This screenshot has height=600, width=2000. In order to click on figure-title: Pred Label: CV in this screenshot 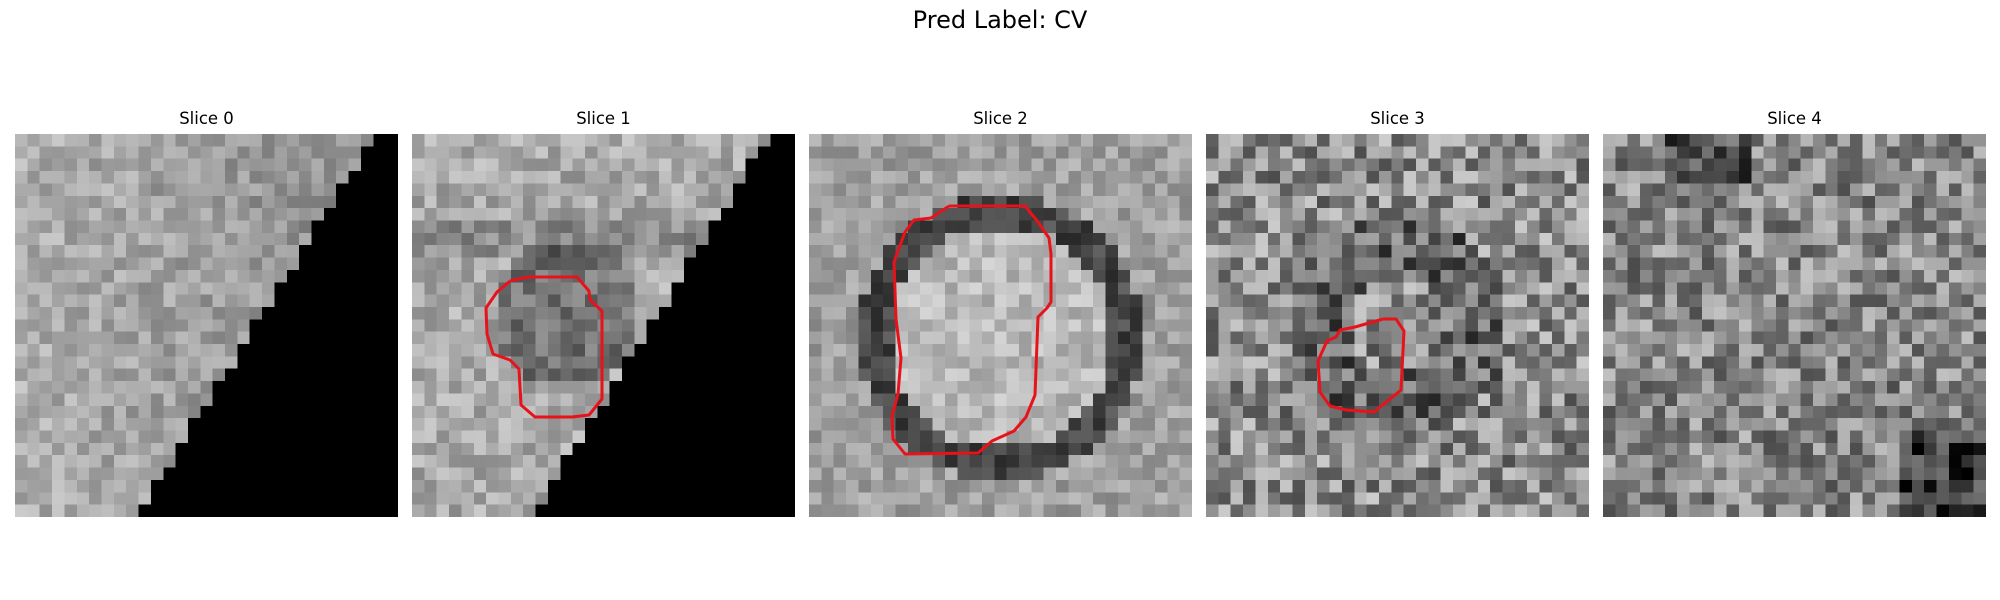, I will do `click(1000, 20)`.